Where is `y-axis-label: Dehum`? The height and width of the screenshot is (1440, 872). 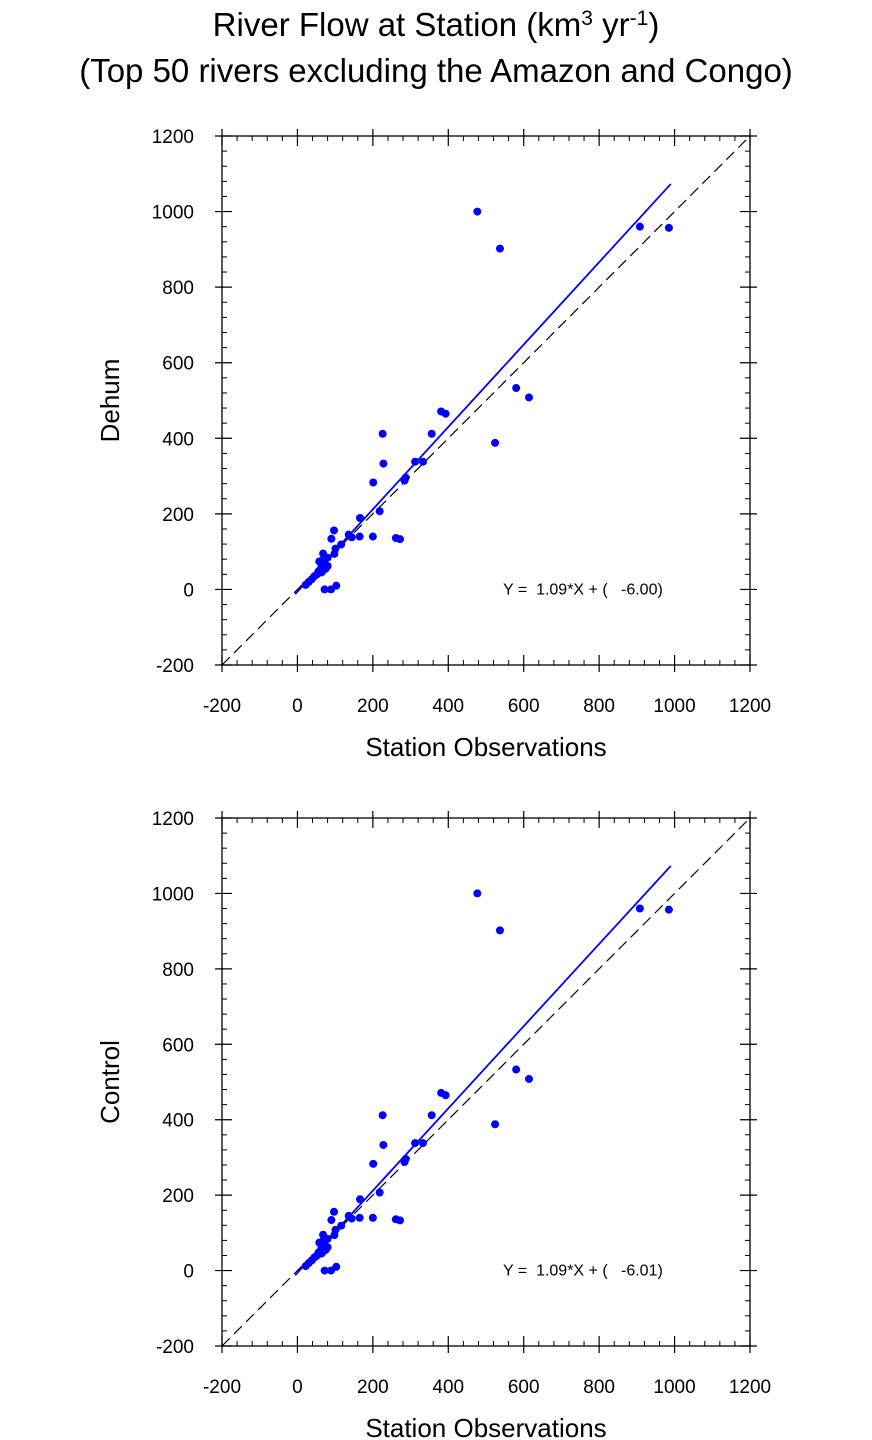 y-axis-label: Dehum is located at coordinates (110, 401).